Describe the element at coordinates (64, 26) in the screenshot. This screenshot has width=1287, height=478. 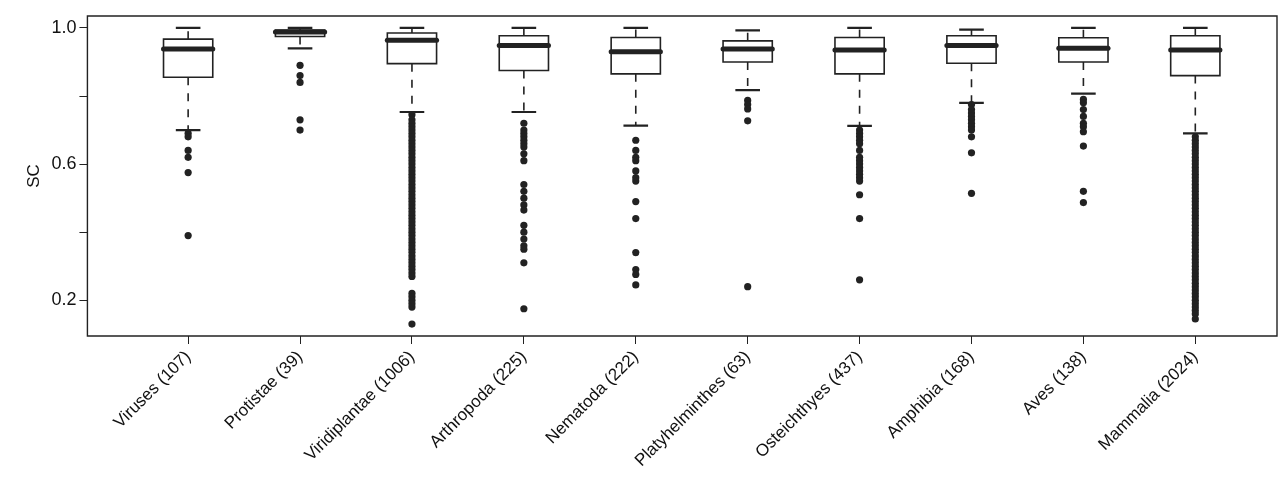
I see `y-tick-label: 1.0` at that location.